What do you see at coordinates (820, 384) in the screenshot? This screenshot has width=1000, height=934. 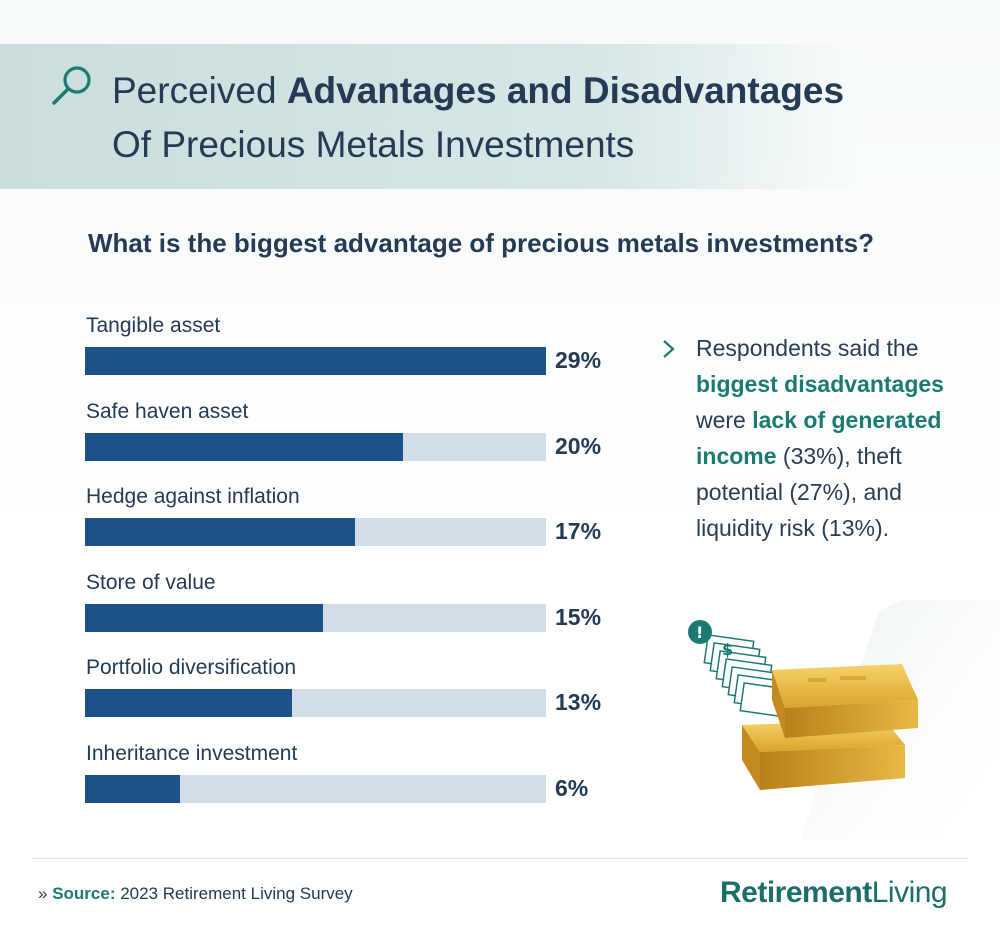 I see `callout-highlight-1: biggest disadvantages` at bounding box center [820, 384].